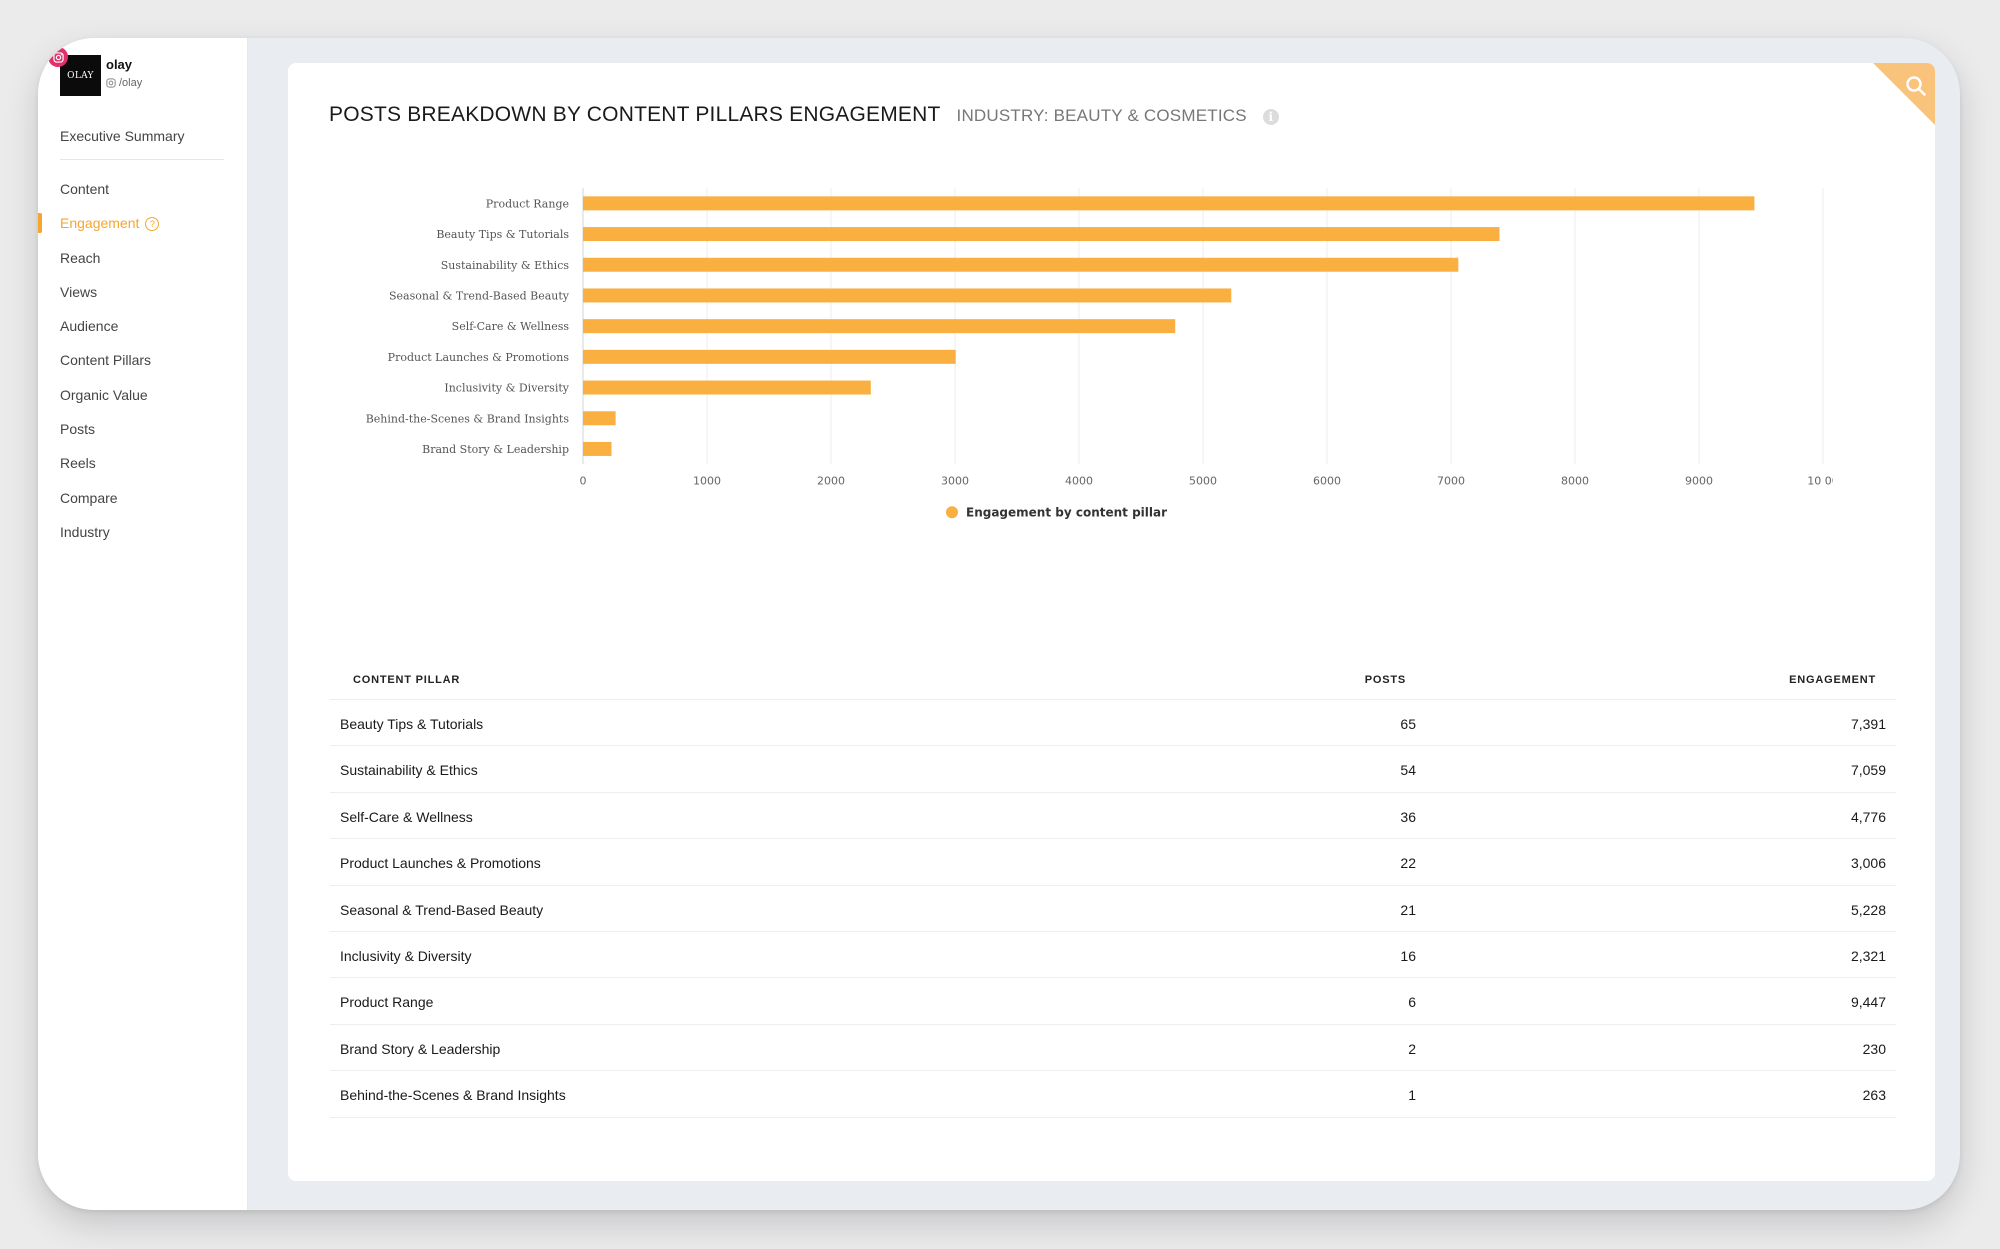 This screenshot has height=1249, width=2000. Describe the element at coordinates (131, 83) in the screenshot. I see `profile-handle-text: /olay` at that location.